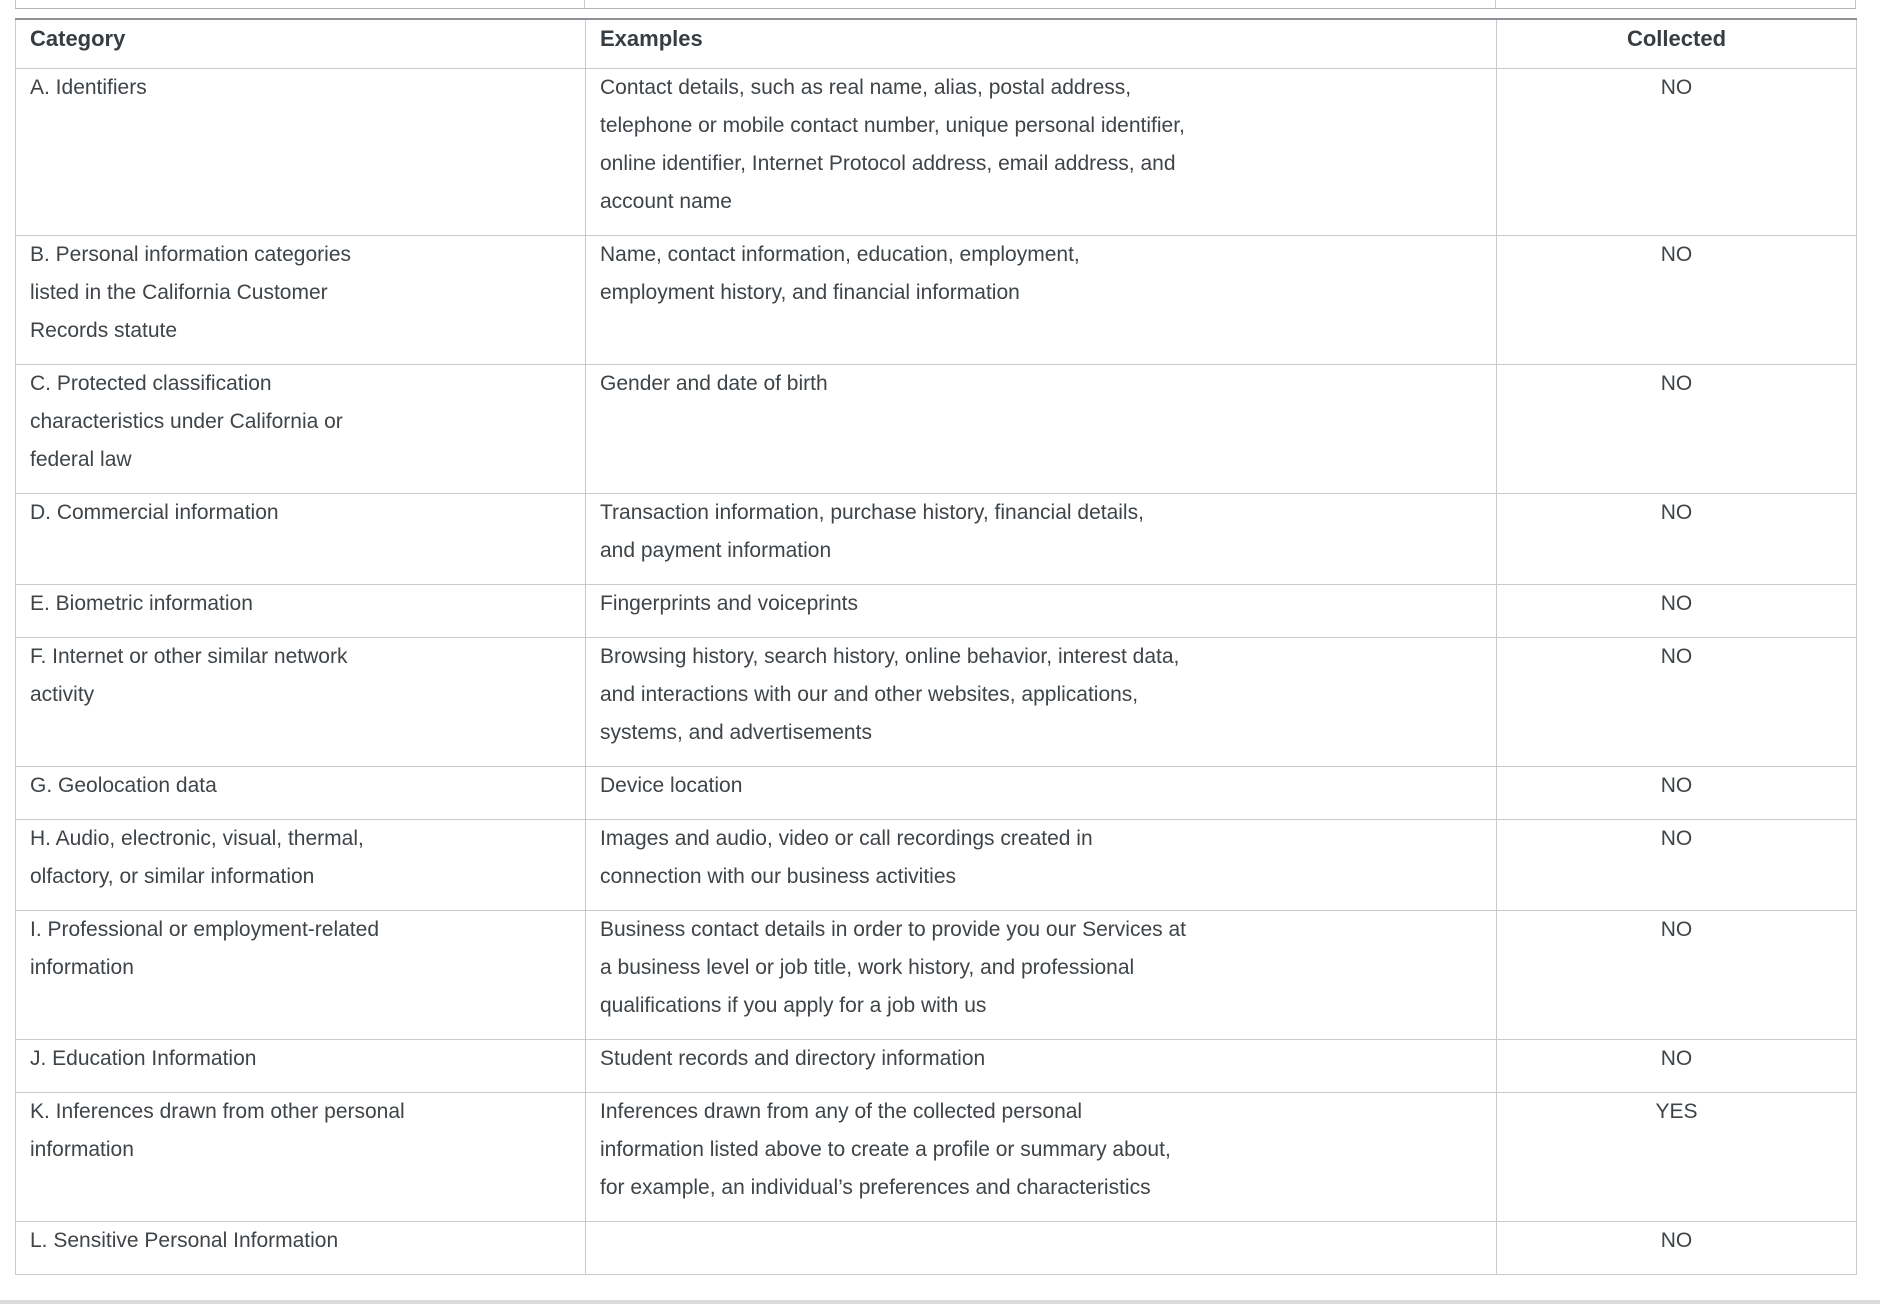  What do you see at coordinates (1676, 4) in the screenshot?
I see `previous-table-collected-cell-edge` at bounding box center [1676, 4].